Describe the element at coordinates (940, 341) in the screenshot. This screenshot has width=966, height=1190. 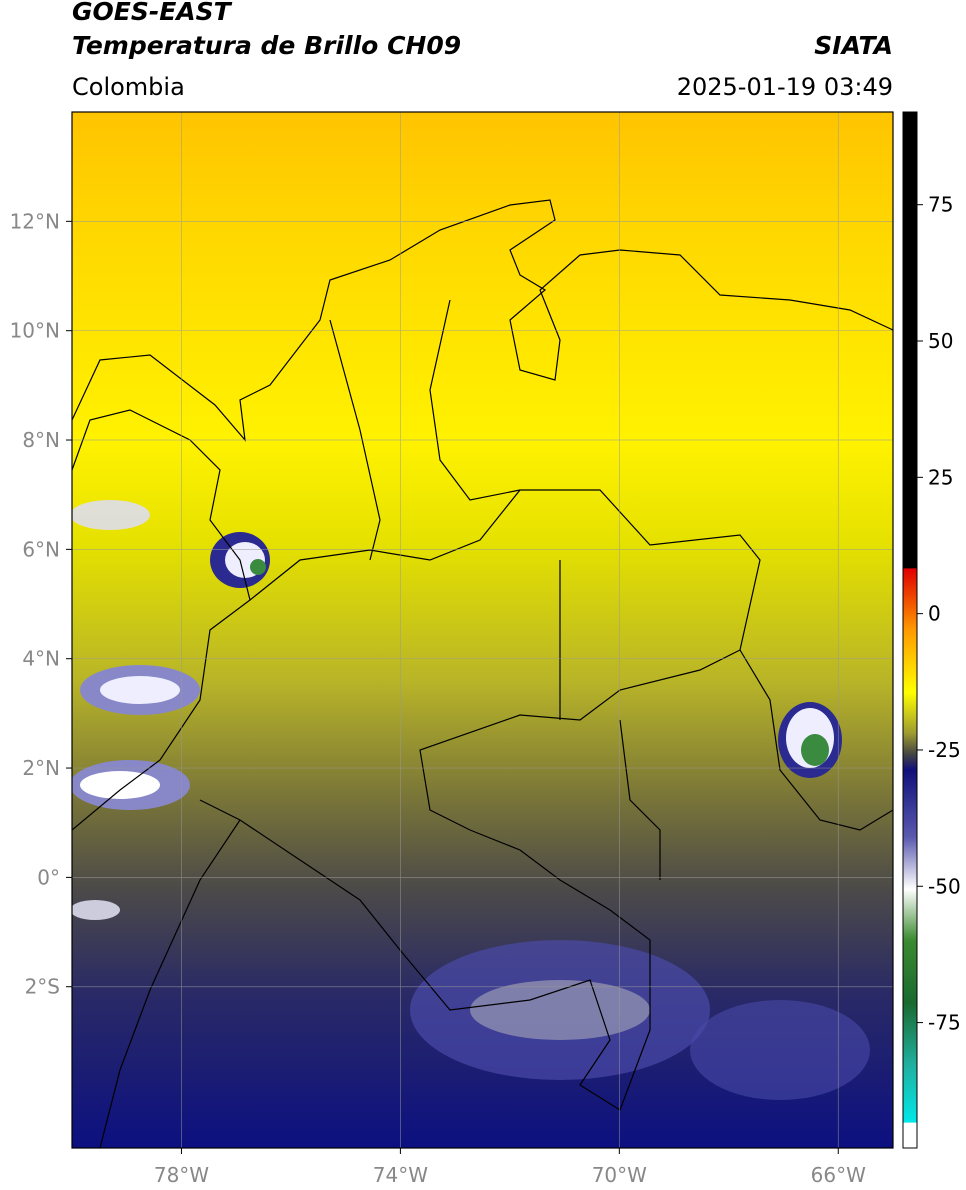
I see `colorbar-tick-label: 50` at that location.